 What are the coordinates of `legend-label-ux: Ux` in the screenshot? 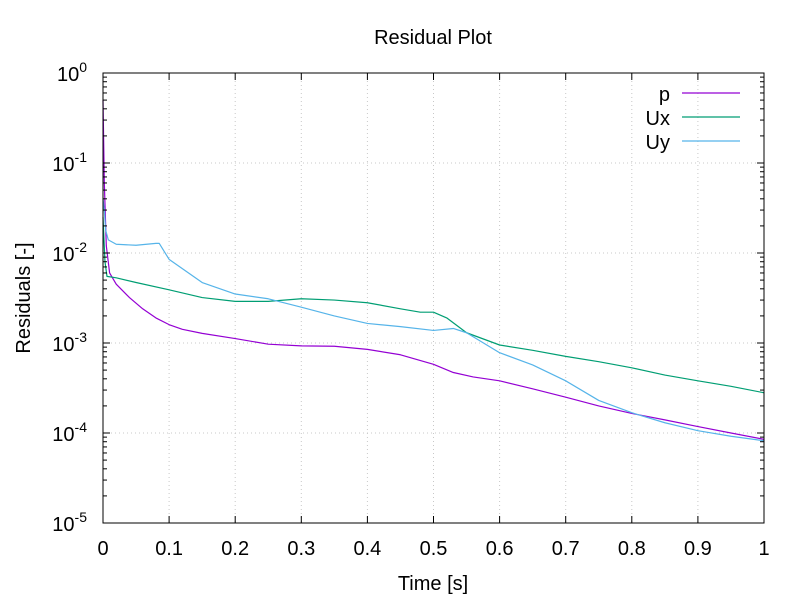 It's located at (658, 119).